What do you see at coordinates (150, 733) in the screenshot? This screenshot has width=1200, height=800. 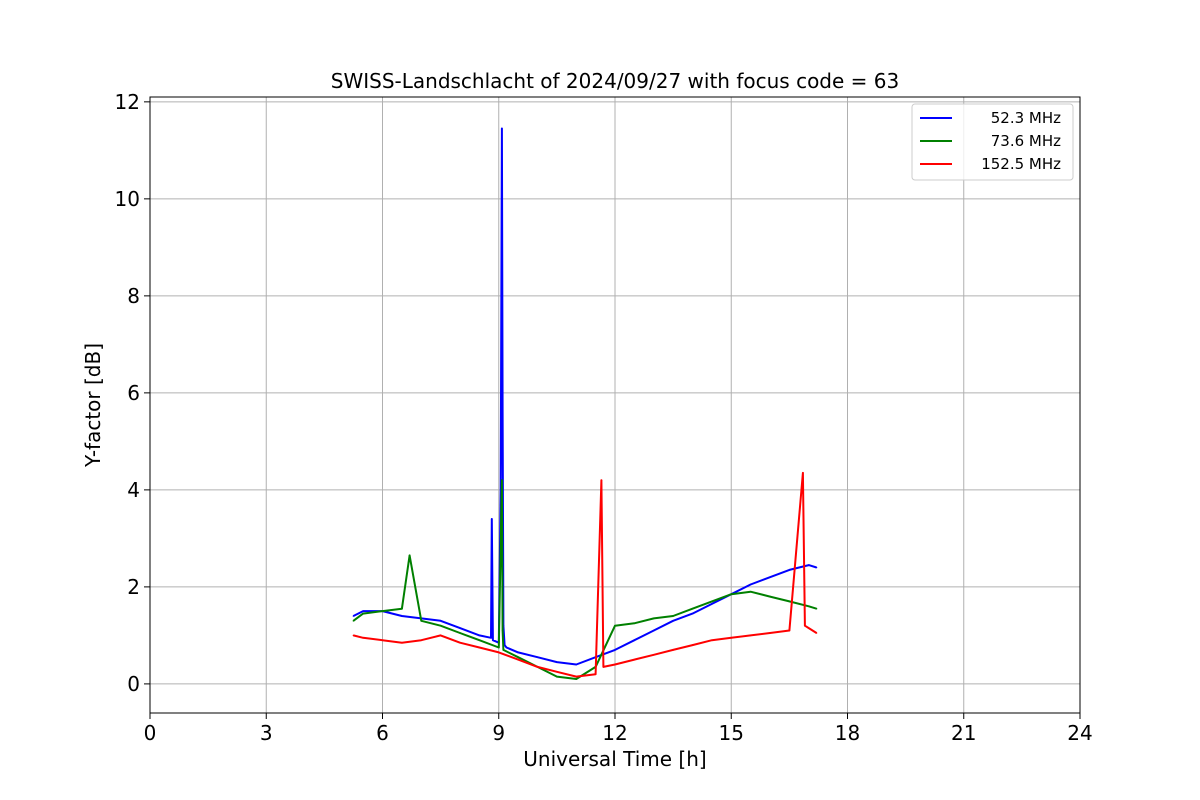 I see `x-tick-label: 0` at bounding box center [150, 733].